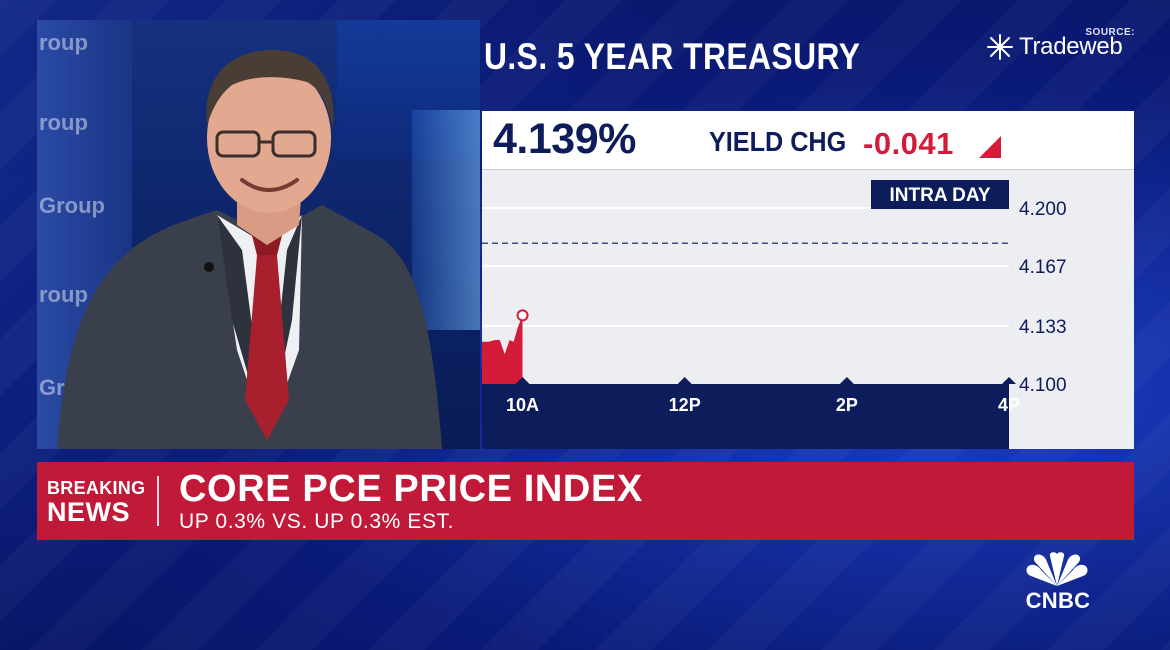  Describe the element at coordinates (96, 488) in the screenshot. I see `breaking-label: BREAKING` at that location.